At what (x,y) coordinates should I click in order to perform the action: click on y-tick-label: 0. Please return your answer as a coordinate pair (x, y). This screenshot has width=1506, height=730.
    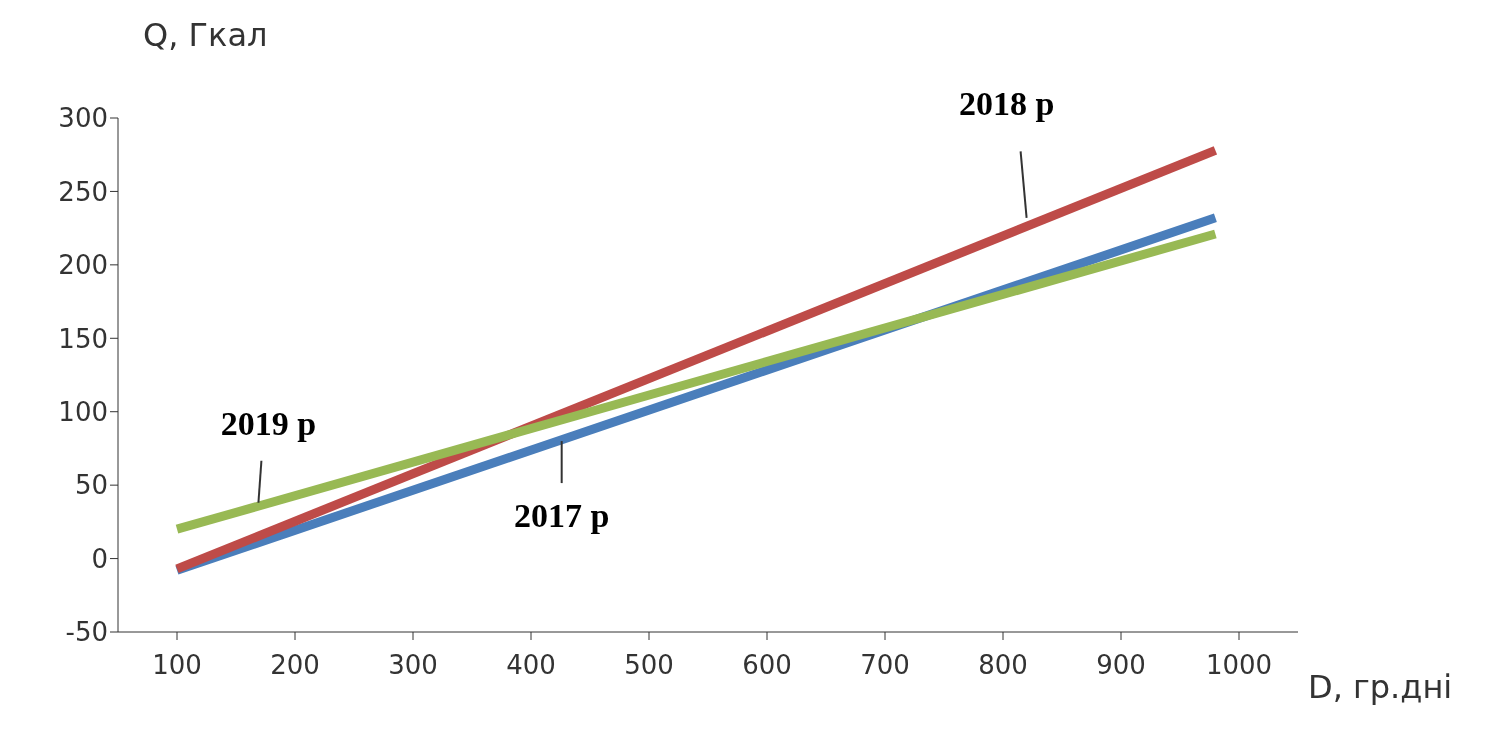
    Looking at the image, I should click on (99, 558).